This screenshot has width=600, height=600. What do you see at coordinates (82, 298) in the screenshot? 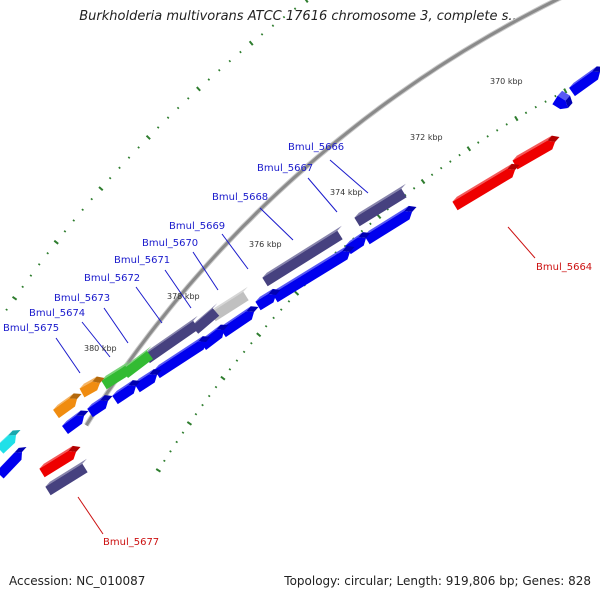
I see `gene-label: Bmul_5673` at bounding box center [82, 298].